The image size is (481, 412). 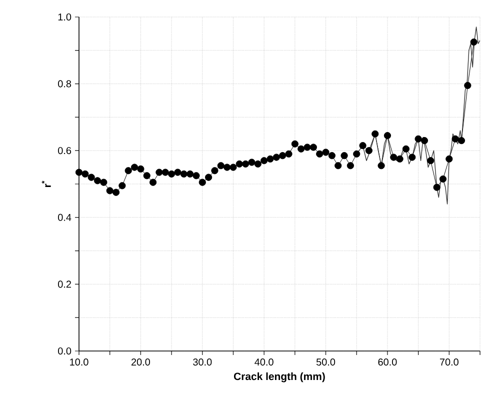 I want to click on x-tick-label: 40.0, so click(x=264, y=362).